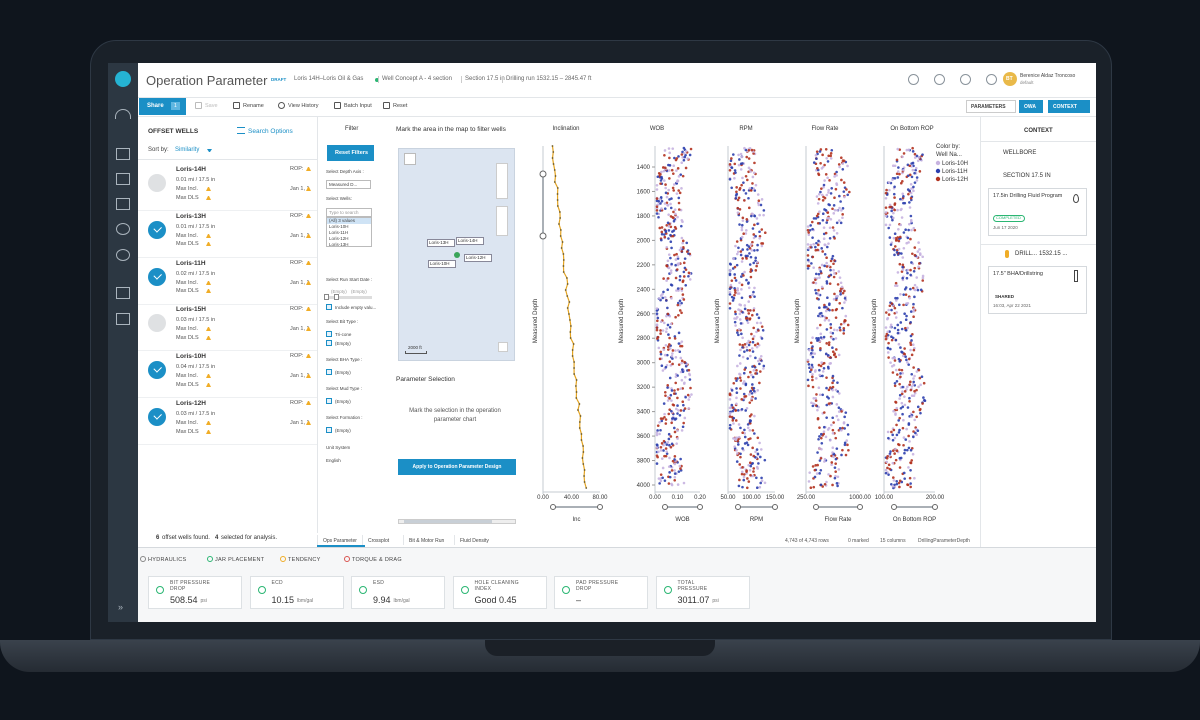  What do you see at coordinates (300, 189) in the screenshot?
I see `well-date: Jan 1, 1` at bounding box center [300, 189].